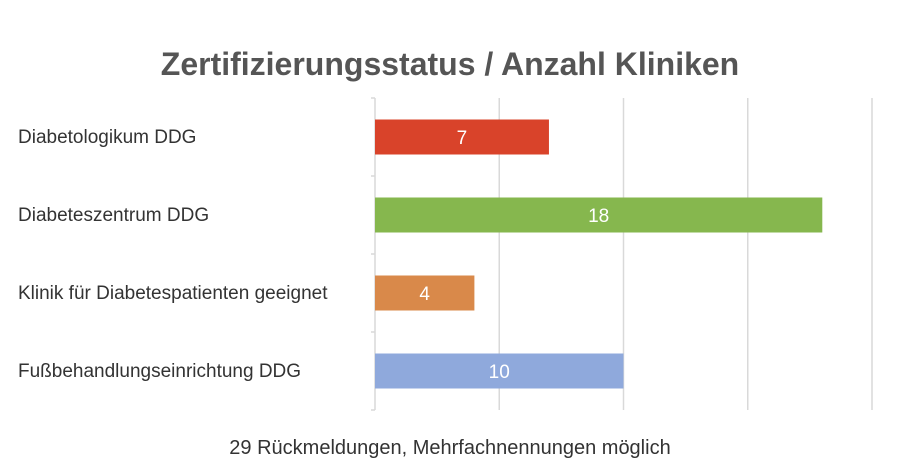  I want to click on data-label: 4, so click(424, 294).